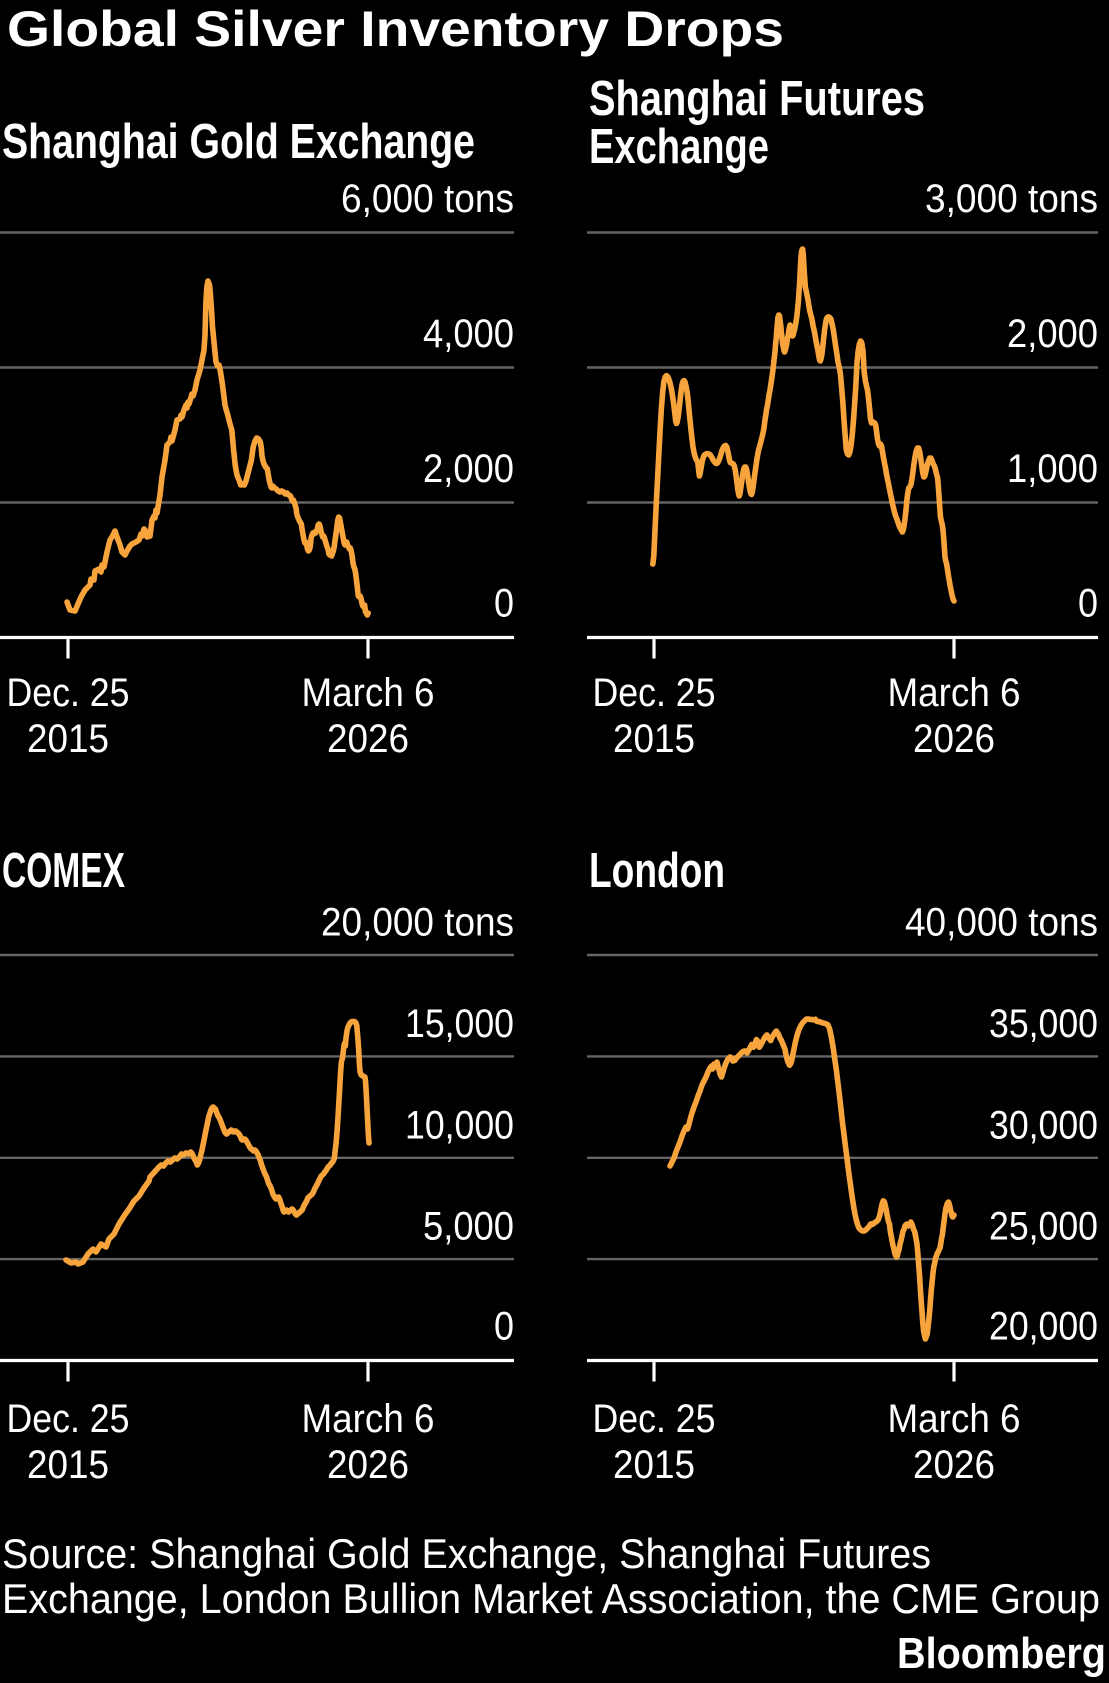 The width and height of the screenshot is (1109, 1683). What do you see at coordinates (427, 199) in the screenshot?
I see `svg-text: 6,000 tons` at bounding box center [427, 199].